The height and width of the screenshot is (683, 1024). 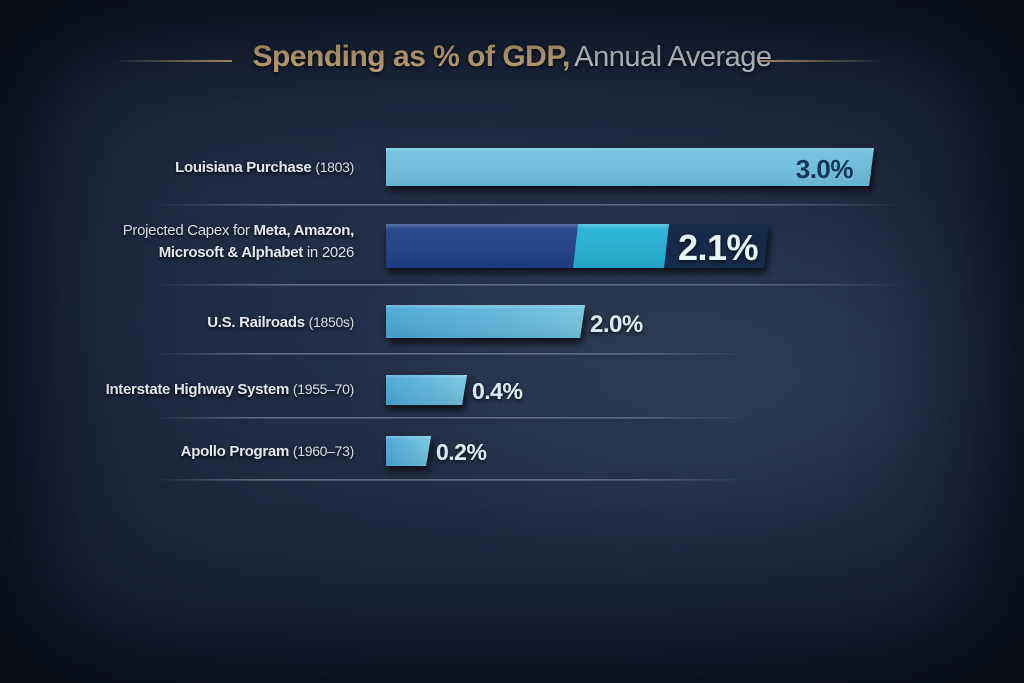 What do you see at coordinates (186, 230) in the screenshot?
I see `category-prefix: Projected Capex for` at bounding box center [186, 230].